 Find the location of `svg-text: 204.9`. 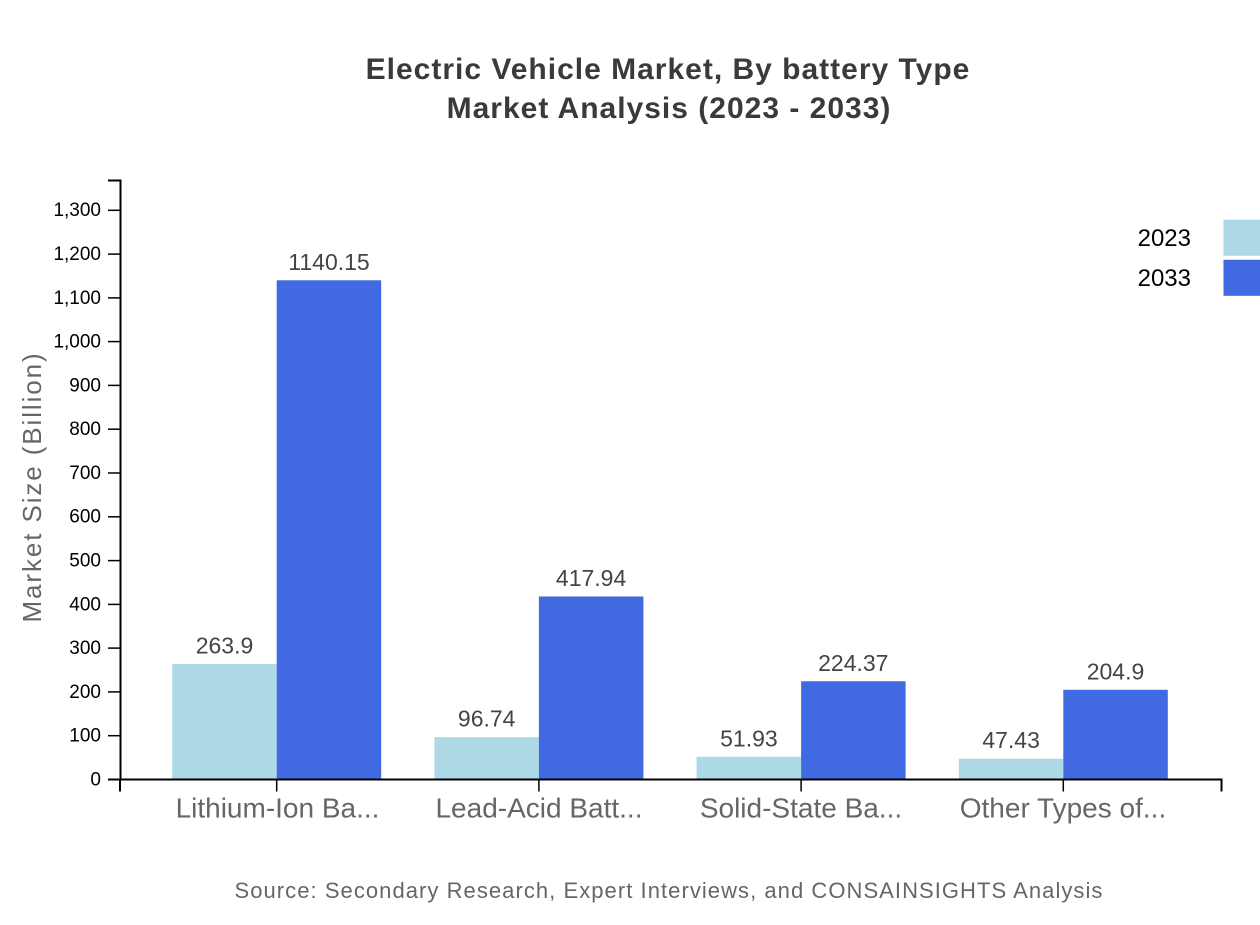

svg-text: 204.9 is located at coordinates (1116, 671).